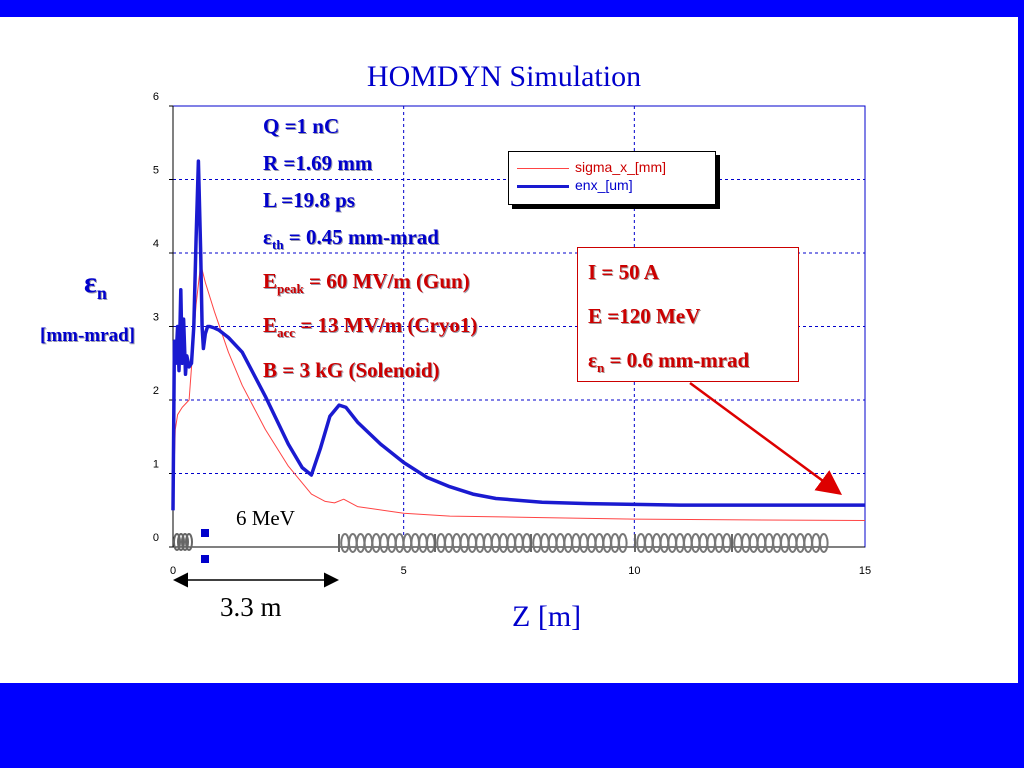 The height and width of the screenshot is (768, 1024). What do you see at coordinates (156, 97) in the screenshot?
I see `y-tick-label: 6` at bounding box center [156, 97].